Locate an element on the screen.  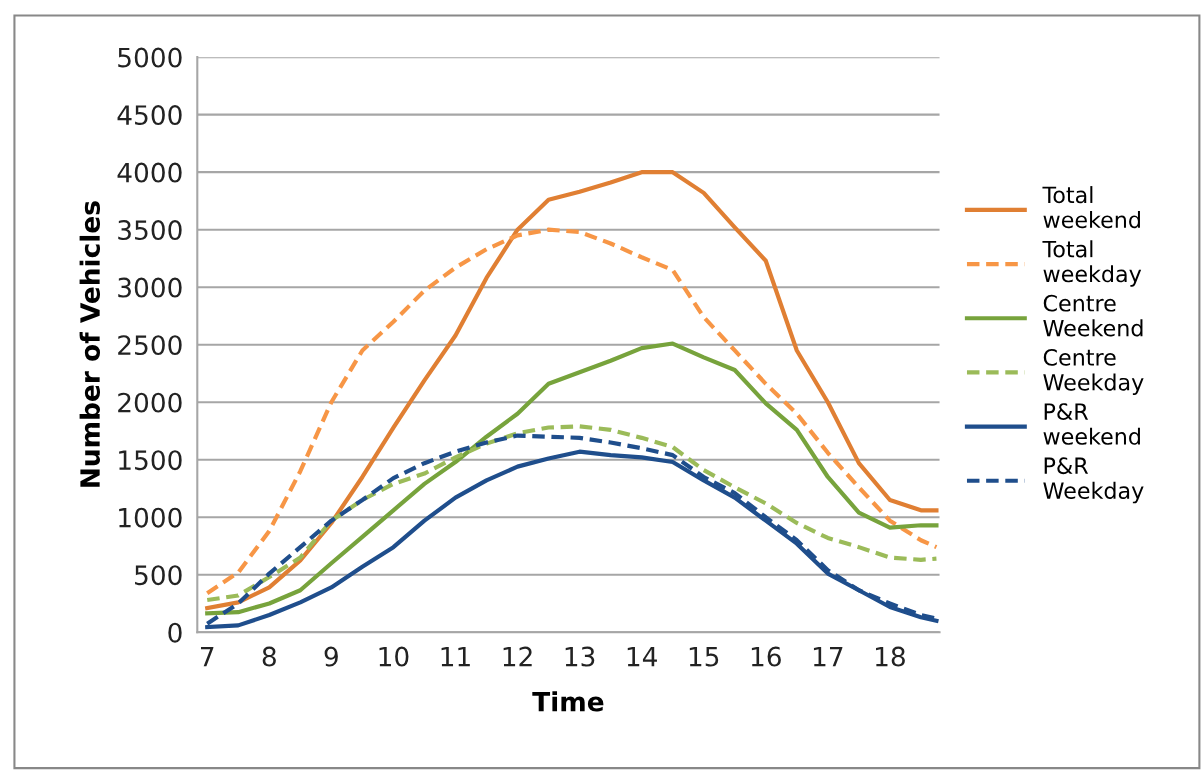
y-axis-title: Number of Vehicles is located at coordinates (90, 344).